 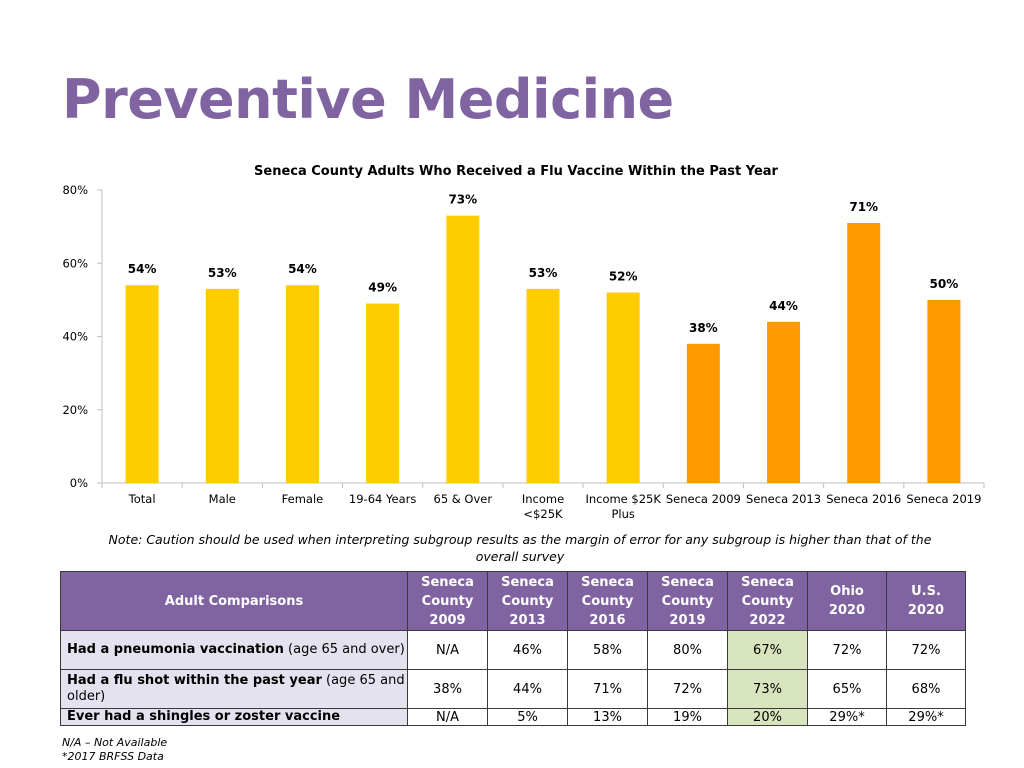 What do you see at coordinates (543, 499) in the screenshot?
I see `category-label-line: Income` at bounding box center [543, 499].